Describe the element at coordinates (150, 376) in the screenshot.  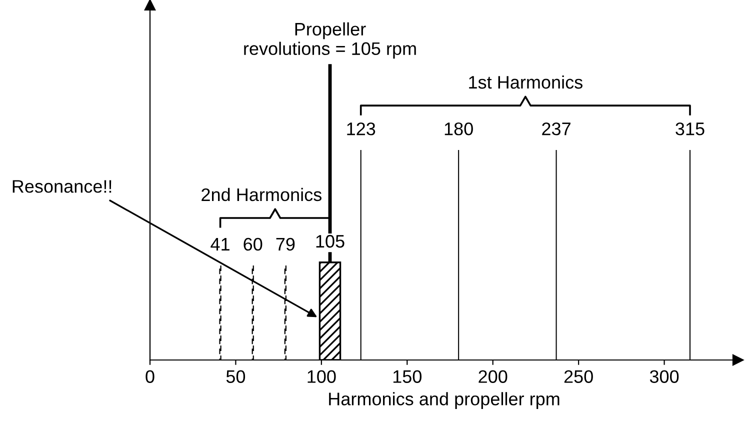
I see `x-tick-label: 0` at that location.